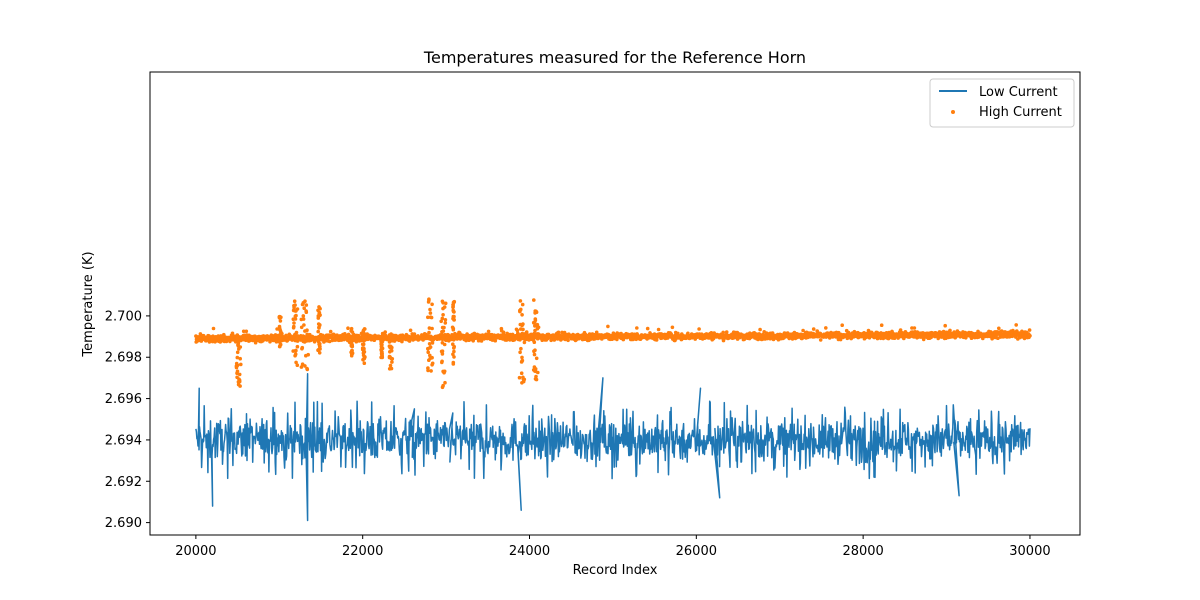 The height and width of the screenshot is (600, 1200). Describe the element at coordinates (1020, 112) in the screenshot. I see `legend-label-high-current: High Current` at that location.